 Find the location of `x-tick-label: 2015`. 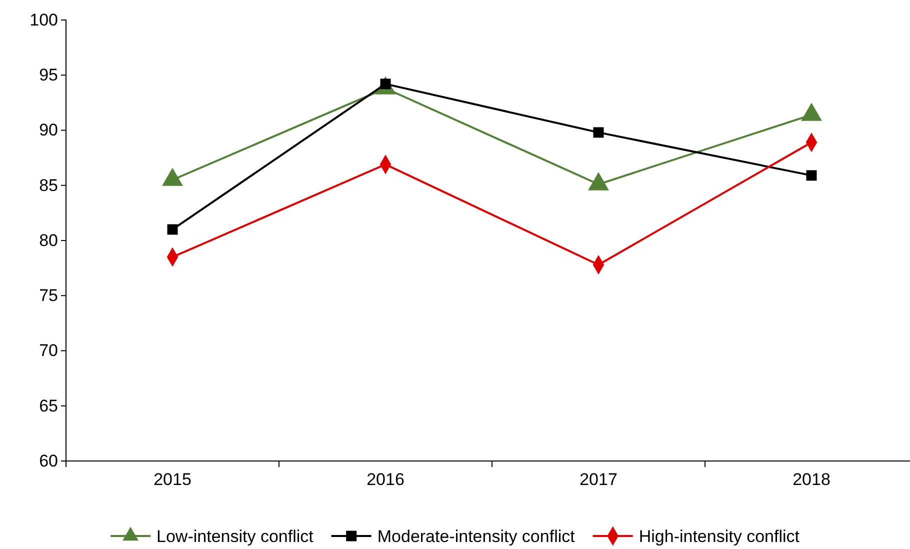

x-tick-label: 2015 is located at coordinates (173, 480).